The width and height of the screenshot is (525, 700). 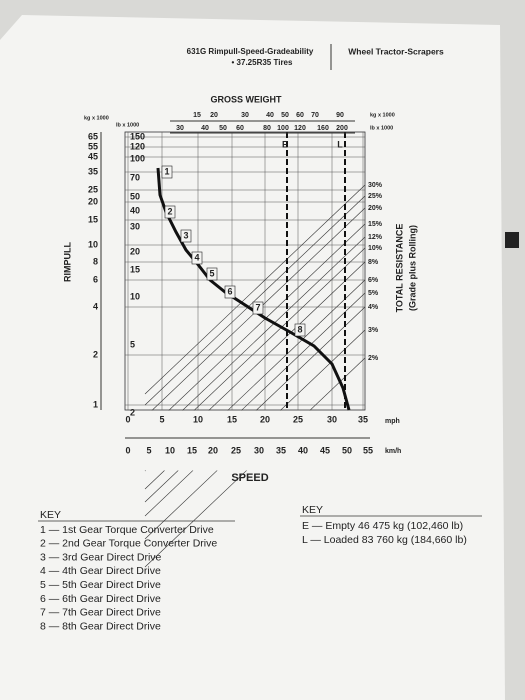 What do you see at coordinates (340, 115) in the screenshot?
I see `weight-kg-label: 90` at bounding box center [340, 115].